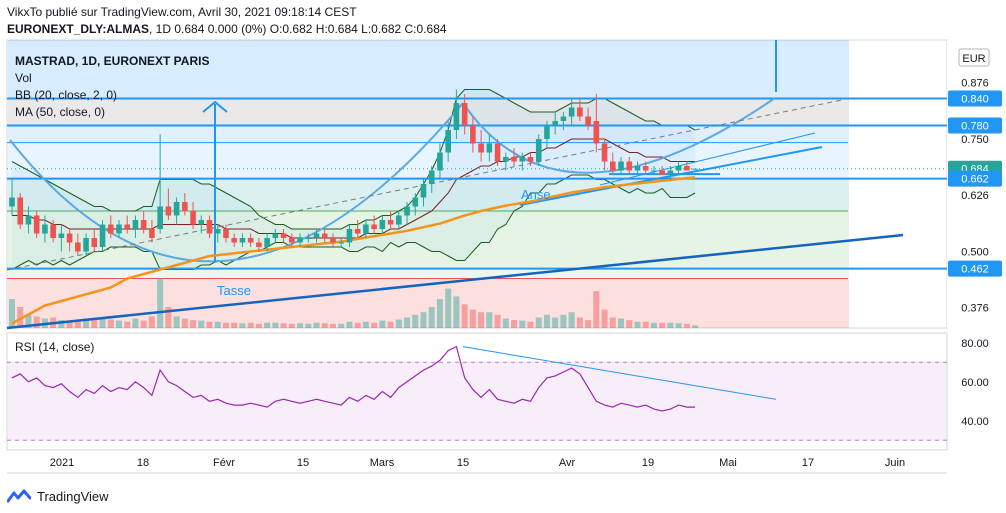 The height and width of the screenshot is (513, 1006). I want to click on price-badge-label: 0.780, so click(975, 127).